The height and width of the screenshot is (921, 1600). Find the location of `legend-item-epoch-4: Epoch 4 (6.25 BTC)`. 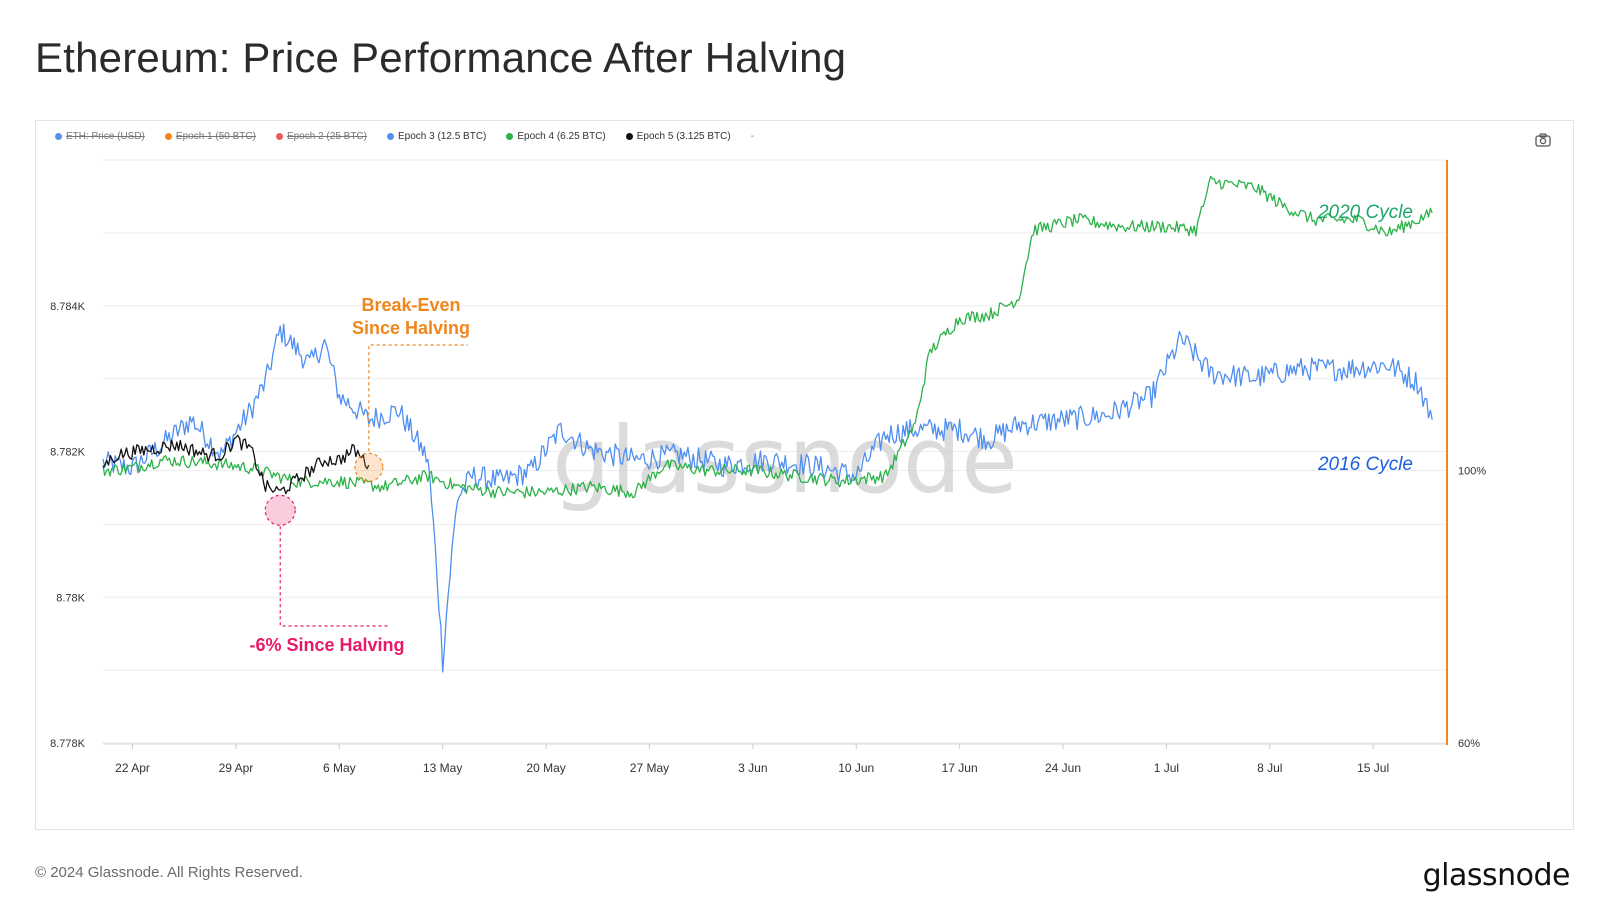

legend-item-epoch-4: Epoch 4 (6.25 BTC) is located at coordinates (556, 136).